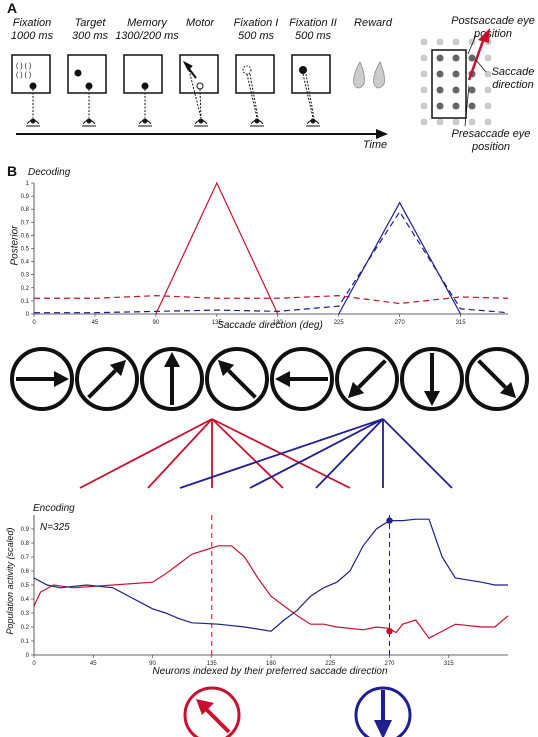  What do you see at coordinates (513, 78) in the screenshot?
I see `saccade-direction-label: Saccade direction` at bounding box center [513, 78].